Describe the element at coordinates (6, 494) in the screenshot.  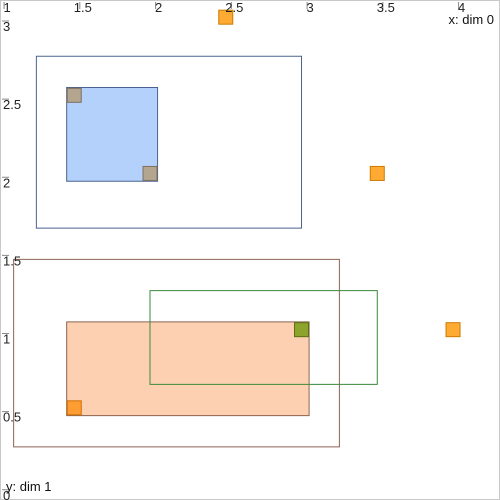
I see `y-tick-label: 0` at that location.